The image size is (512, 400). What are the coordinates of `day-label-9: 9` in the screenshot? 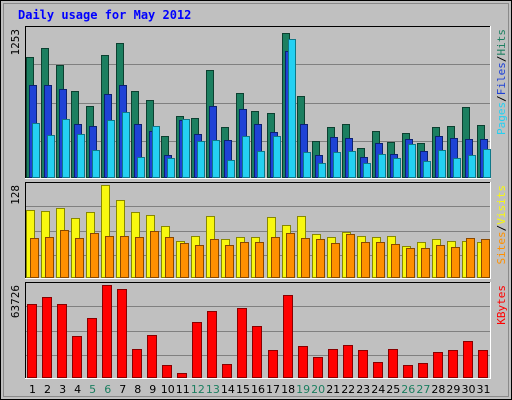 It's located at (152, 389).